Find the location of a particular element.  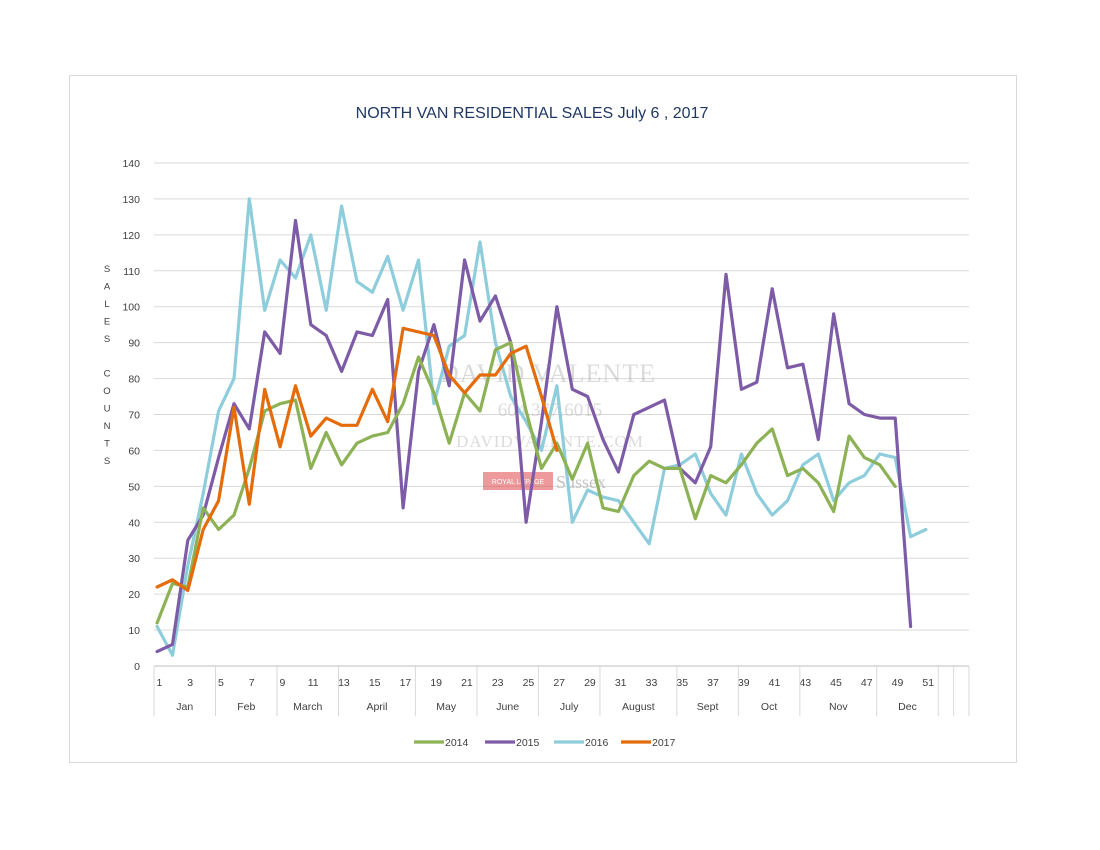

x-tick-label-9: 9 is located at coordinates (282, 683).